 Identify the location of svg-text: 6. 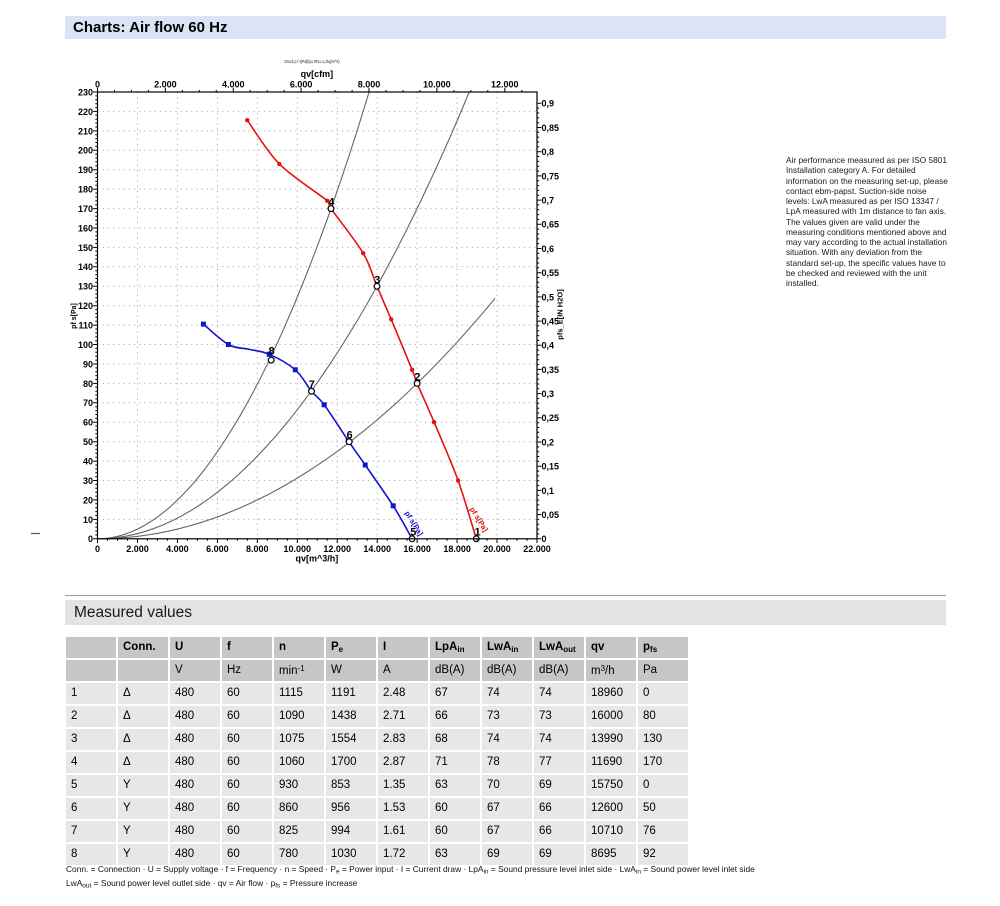
(349, 436).